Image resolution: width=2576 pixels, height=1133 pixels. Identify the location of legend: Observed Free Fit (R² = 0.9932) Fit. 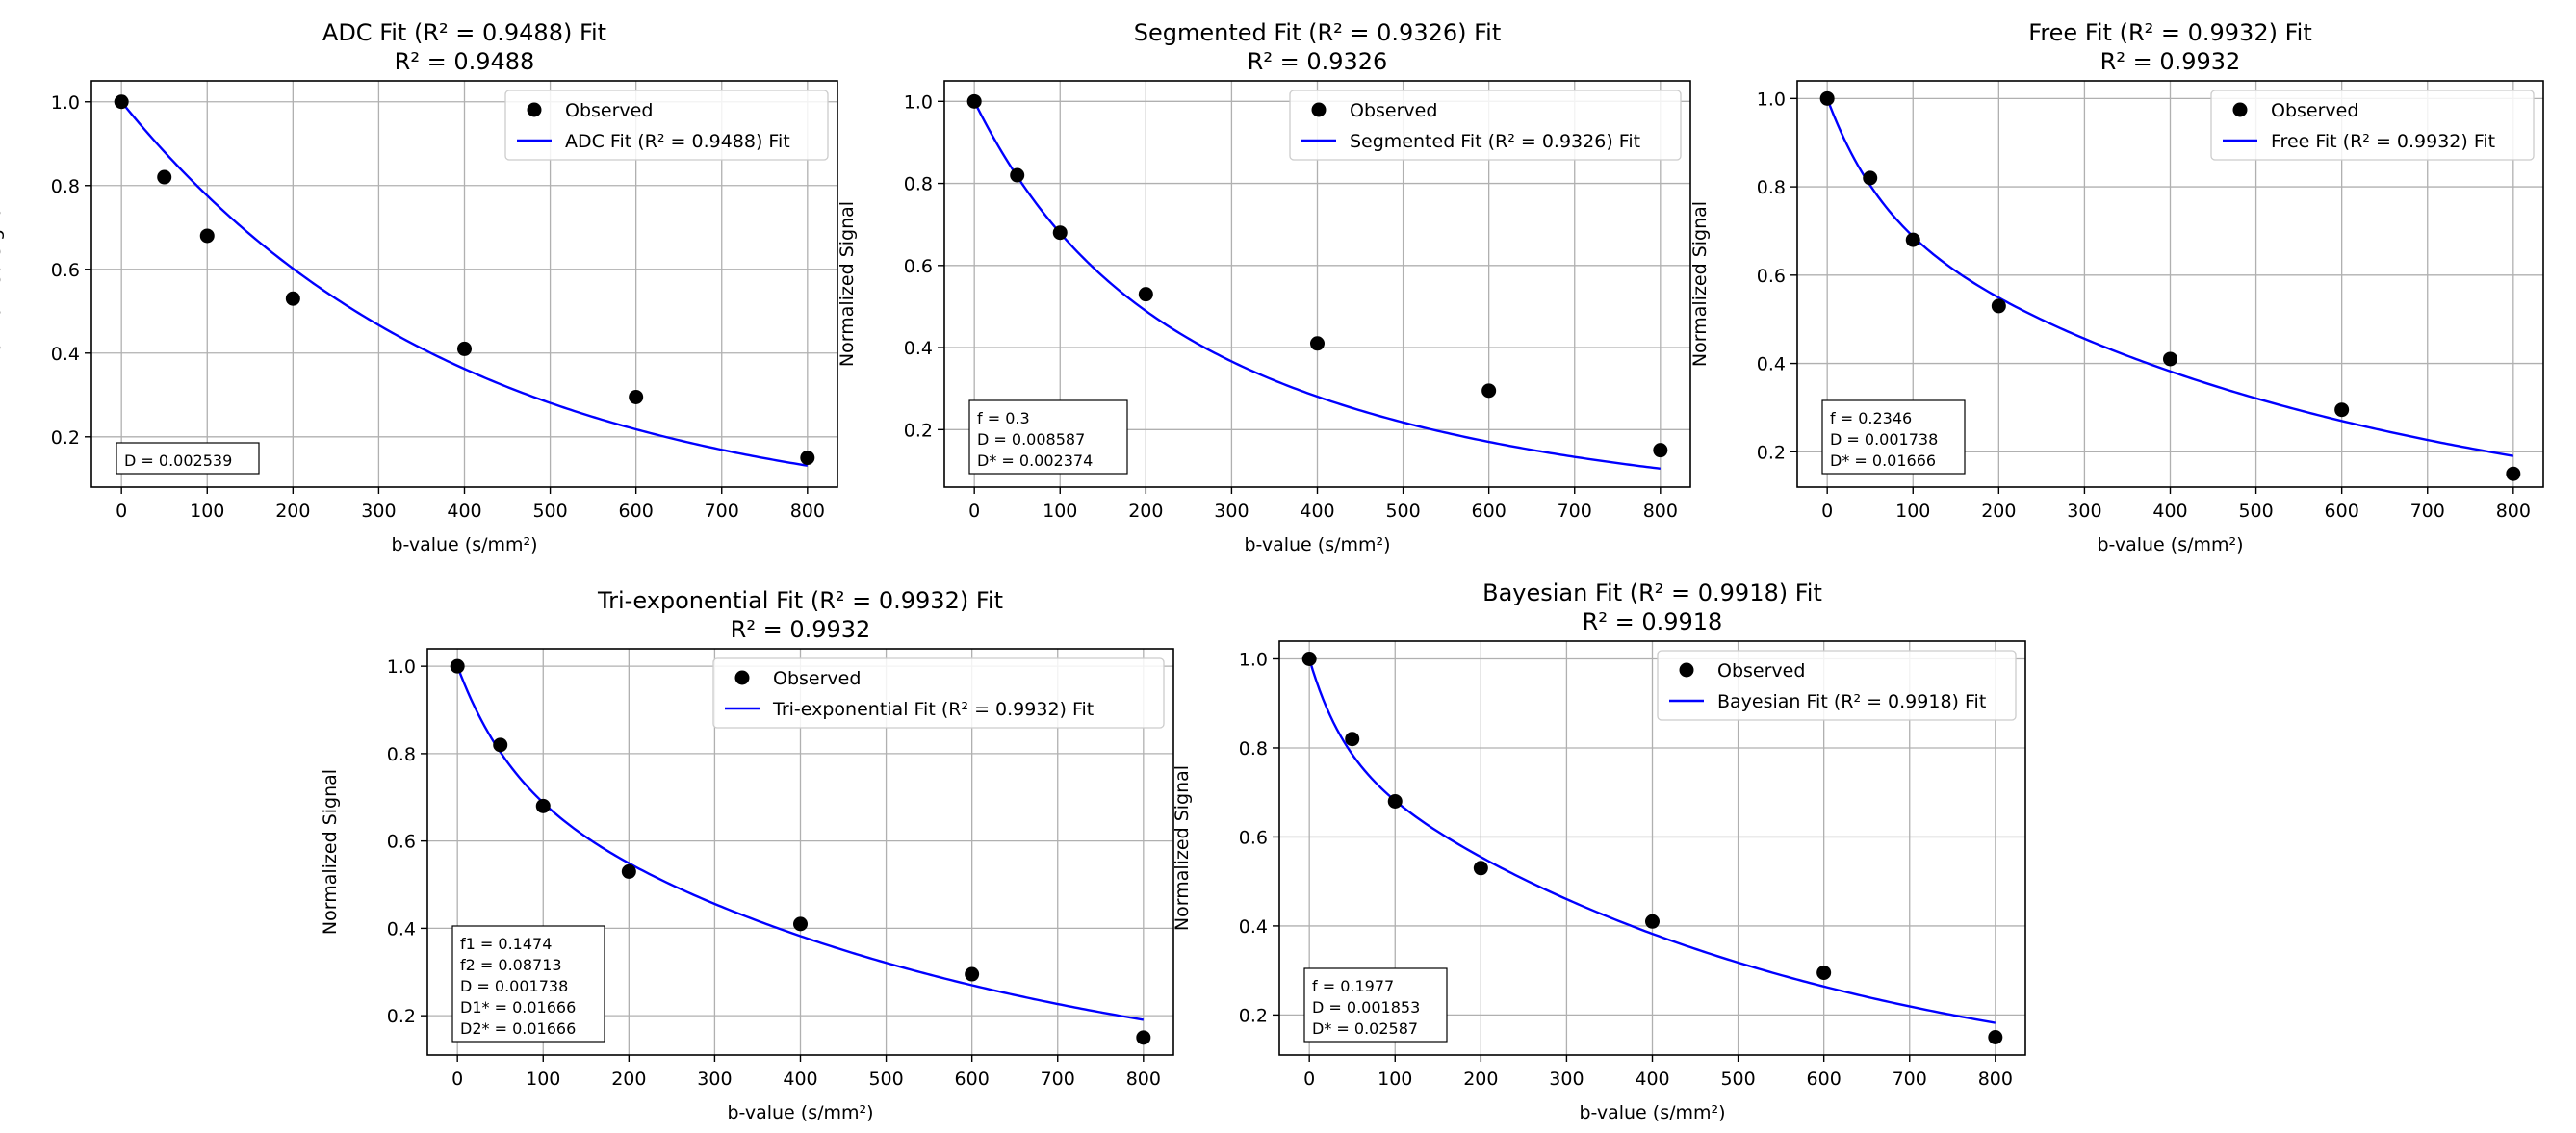
(2373, 126).